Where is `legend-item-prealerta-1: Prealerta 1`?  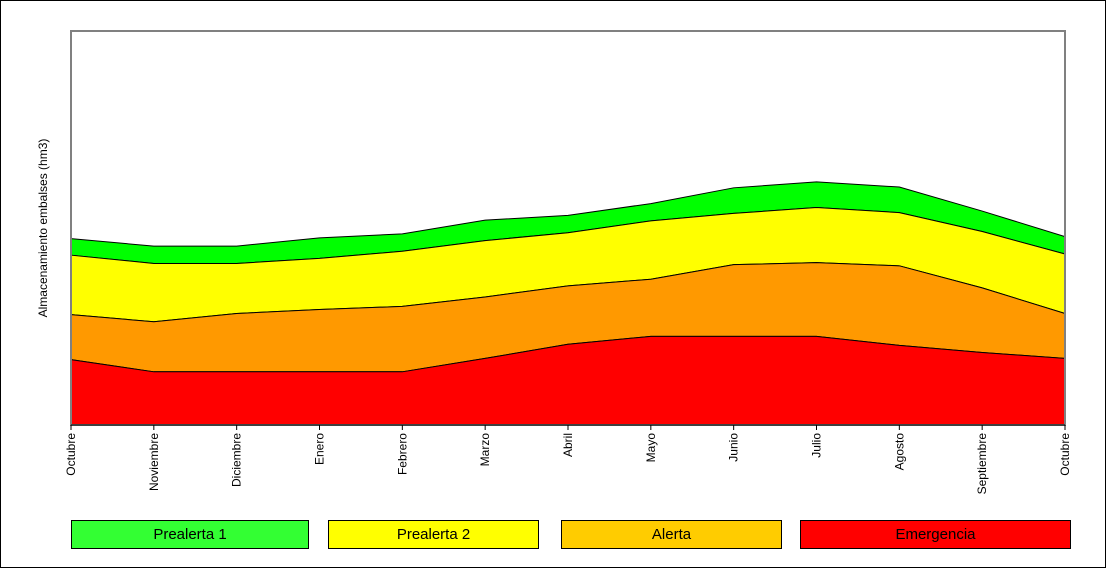
legend-item-prealerta-1: Prealerta 1 is located at coordinates (190, 534).